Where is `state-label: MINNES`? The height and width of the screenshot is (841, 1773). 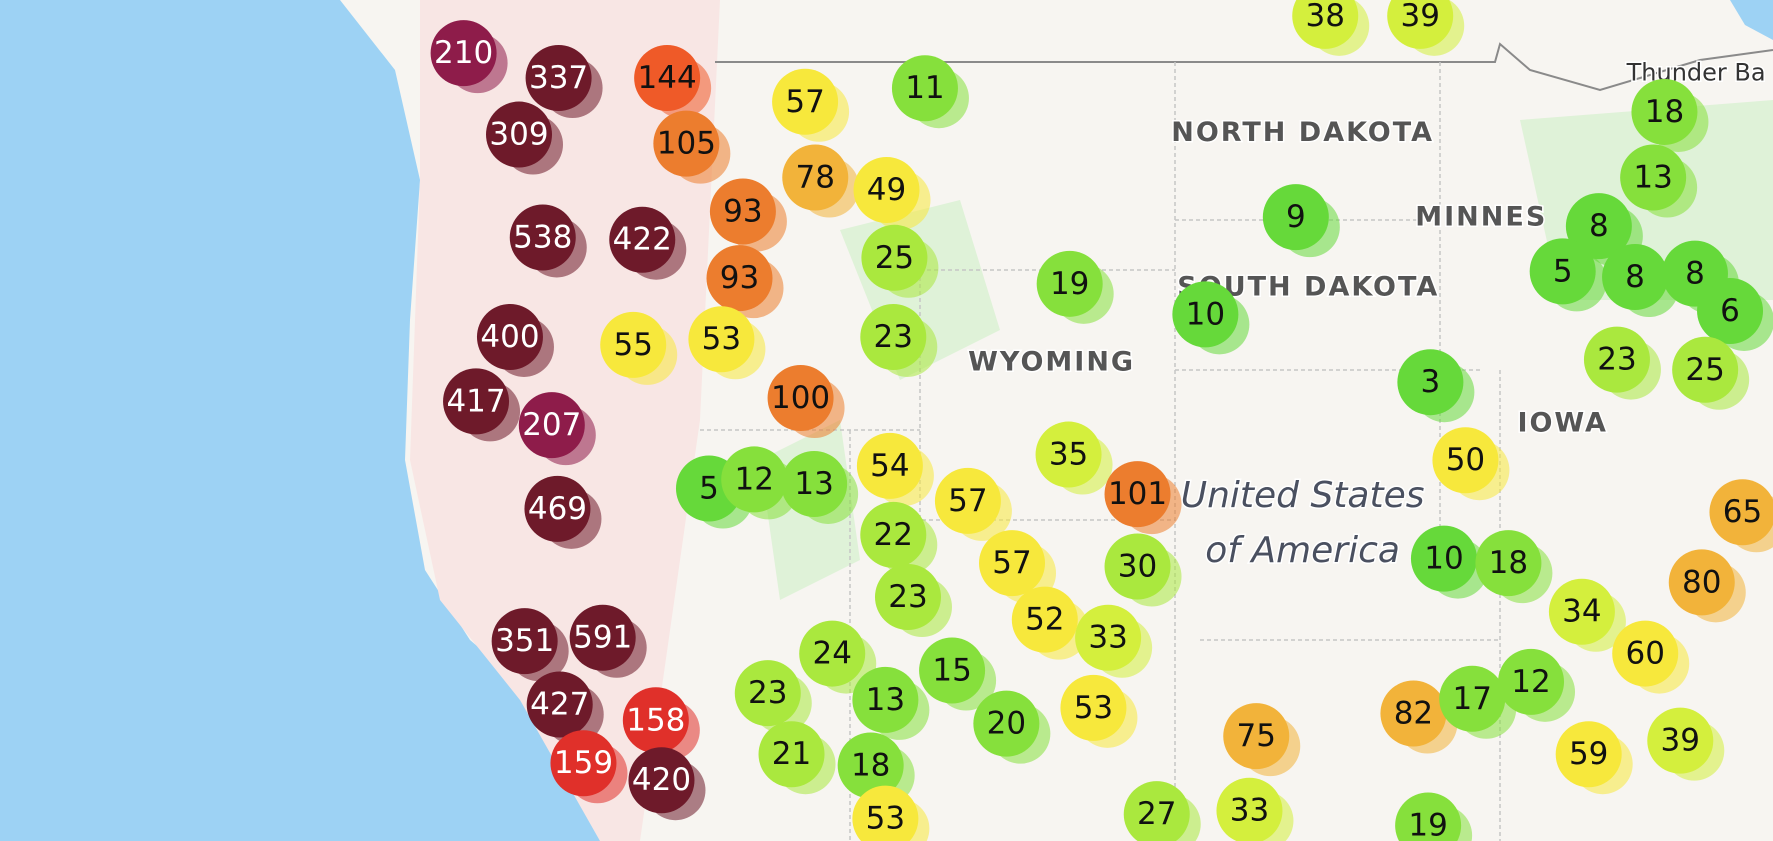
state-label: MINNES is located at coordinates (1481, 217).